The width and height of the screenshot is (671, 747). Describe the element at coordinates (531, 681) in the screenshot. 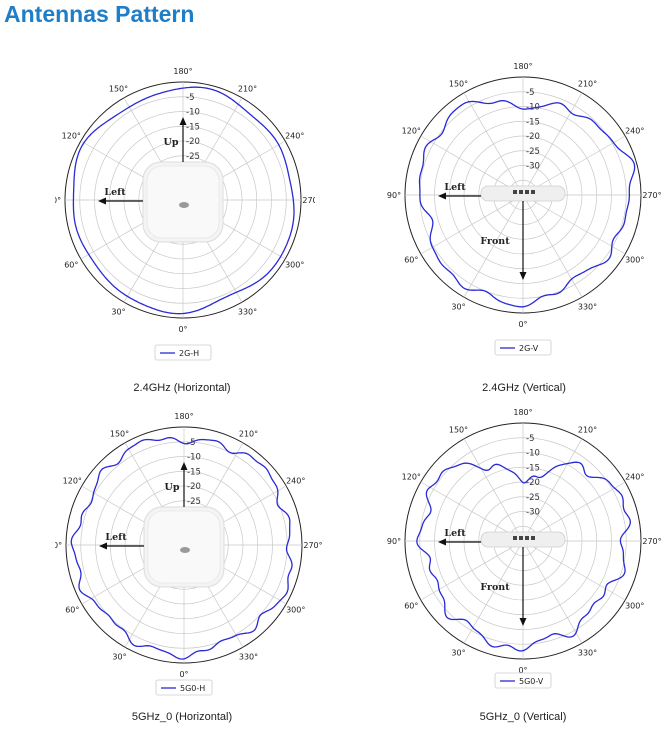

I see `legend-label: 5G0-V` at that location.